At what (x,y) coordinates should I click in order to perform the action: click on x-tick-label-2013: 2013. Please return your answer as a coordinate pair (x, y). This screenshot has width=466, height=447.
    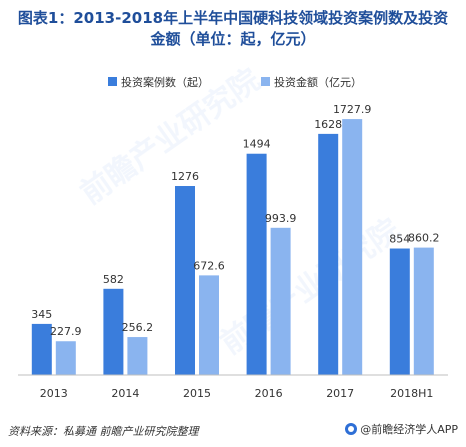
    Looking at the image, I should click on (54, 393).